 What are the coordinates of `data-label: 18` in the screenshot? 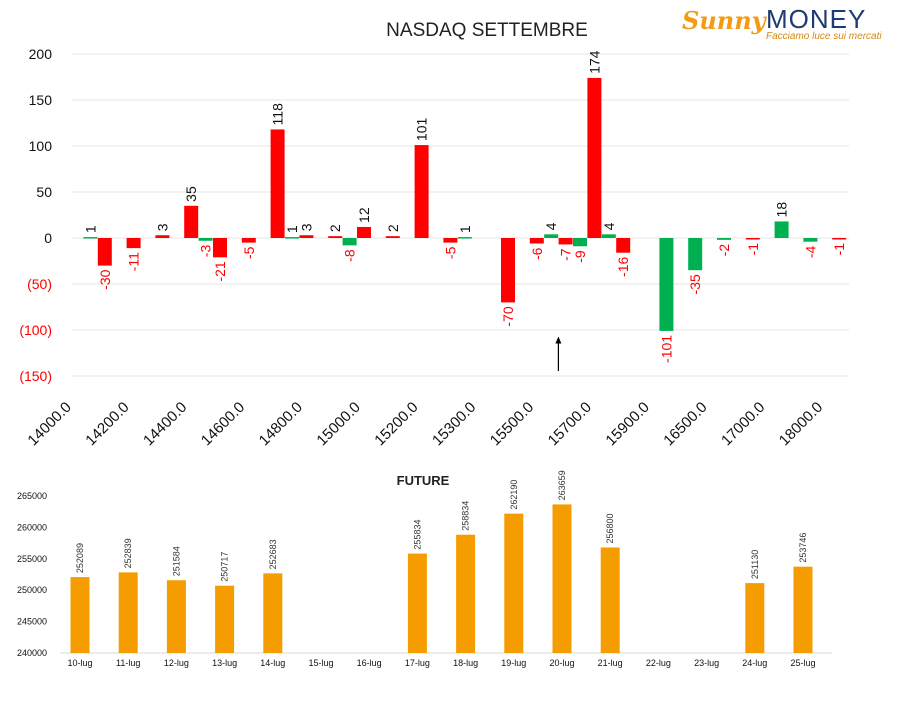 It's located at (782, 210).